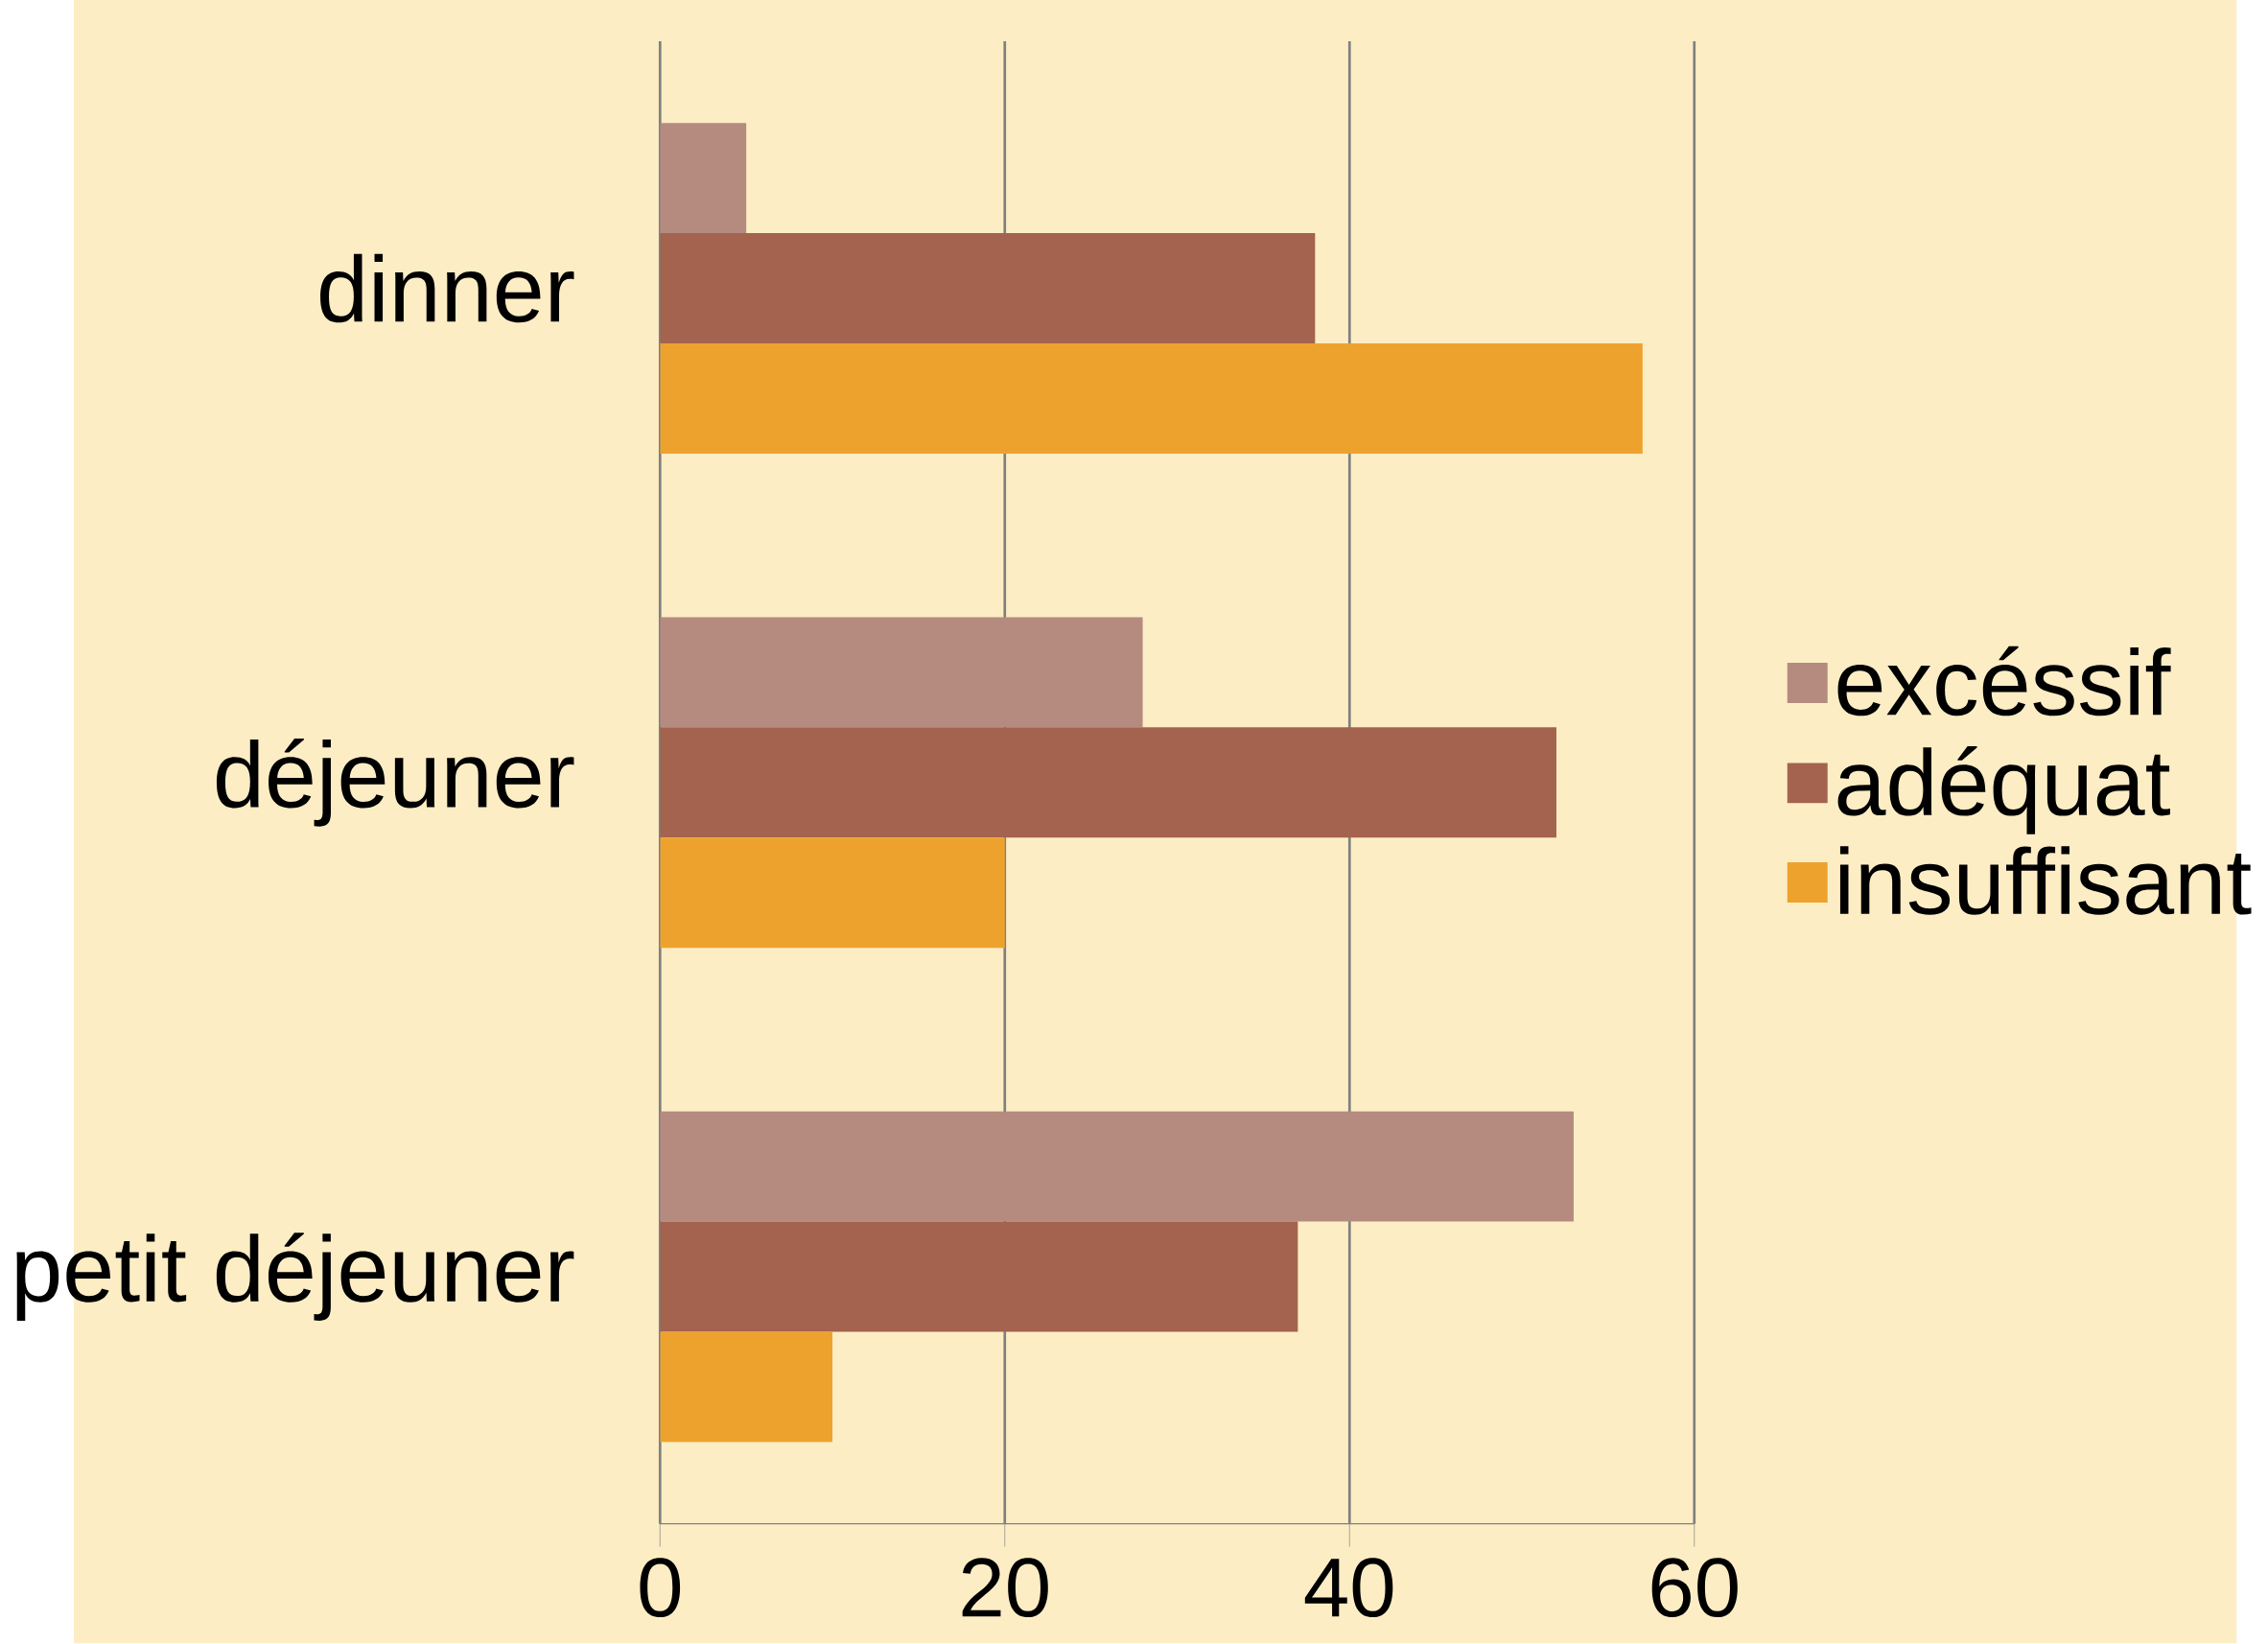 This screenshot has height=1644, width=2268. Describe the element at coordinates (1349, 1588) in the screenshot. I see `x-tick-label: 40` at that location.